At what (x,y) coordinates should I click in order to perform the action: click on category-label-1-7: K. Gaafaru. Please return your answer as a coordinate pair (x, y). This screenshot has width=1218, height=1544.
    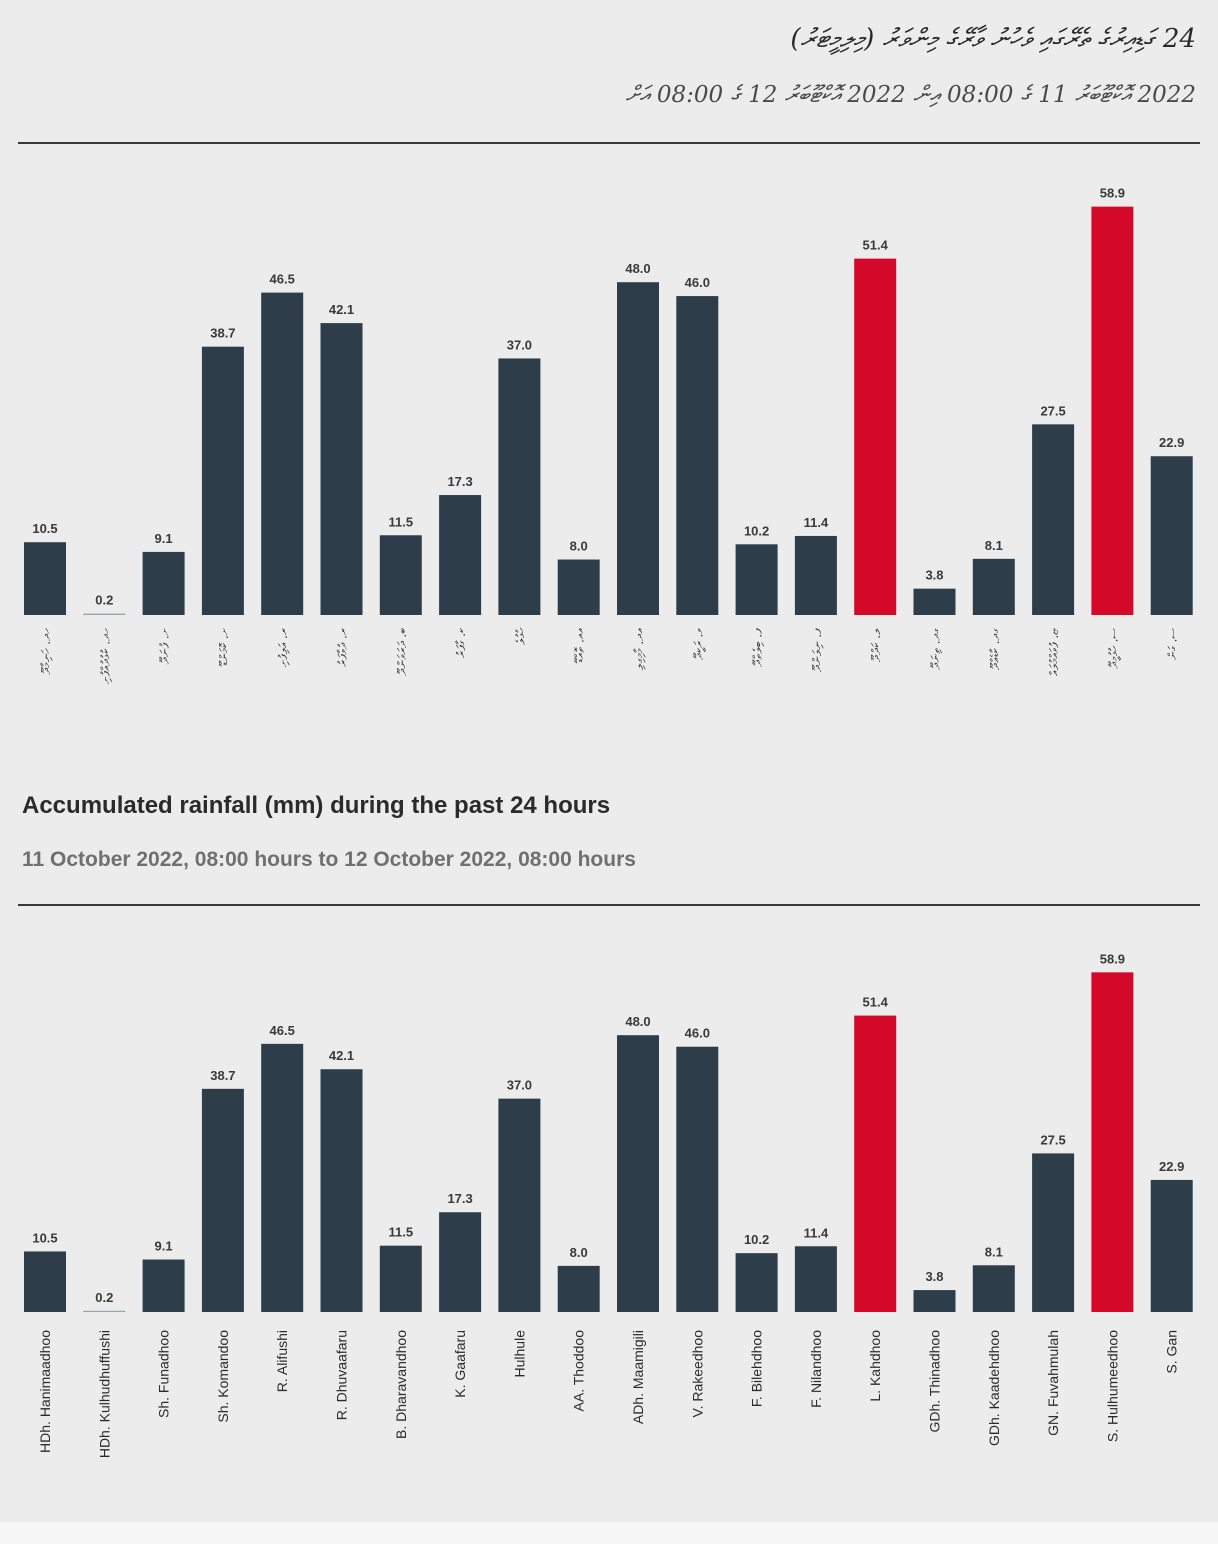
    Looking at the image, I should click on (460, 1364).